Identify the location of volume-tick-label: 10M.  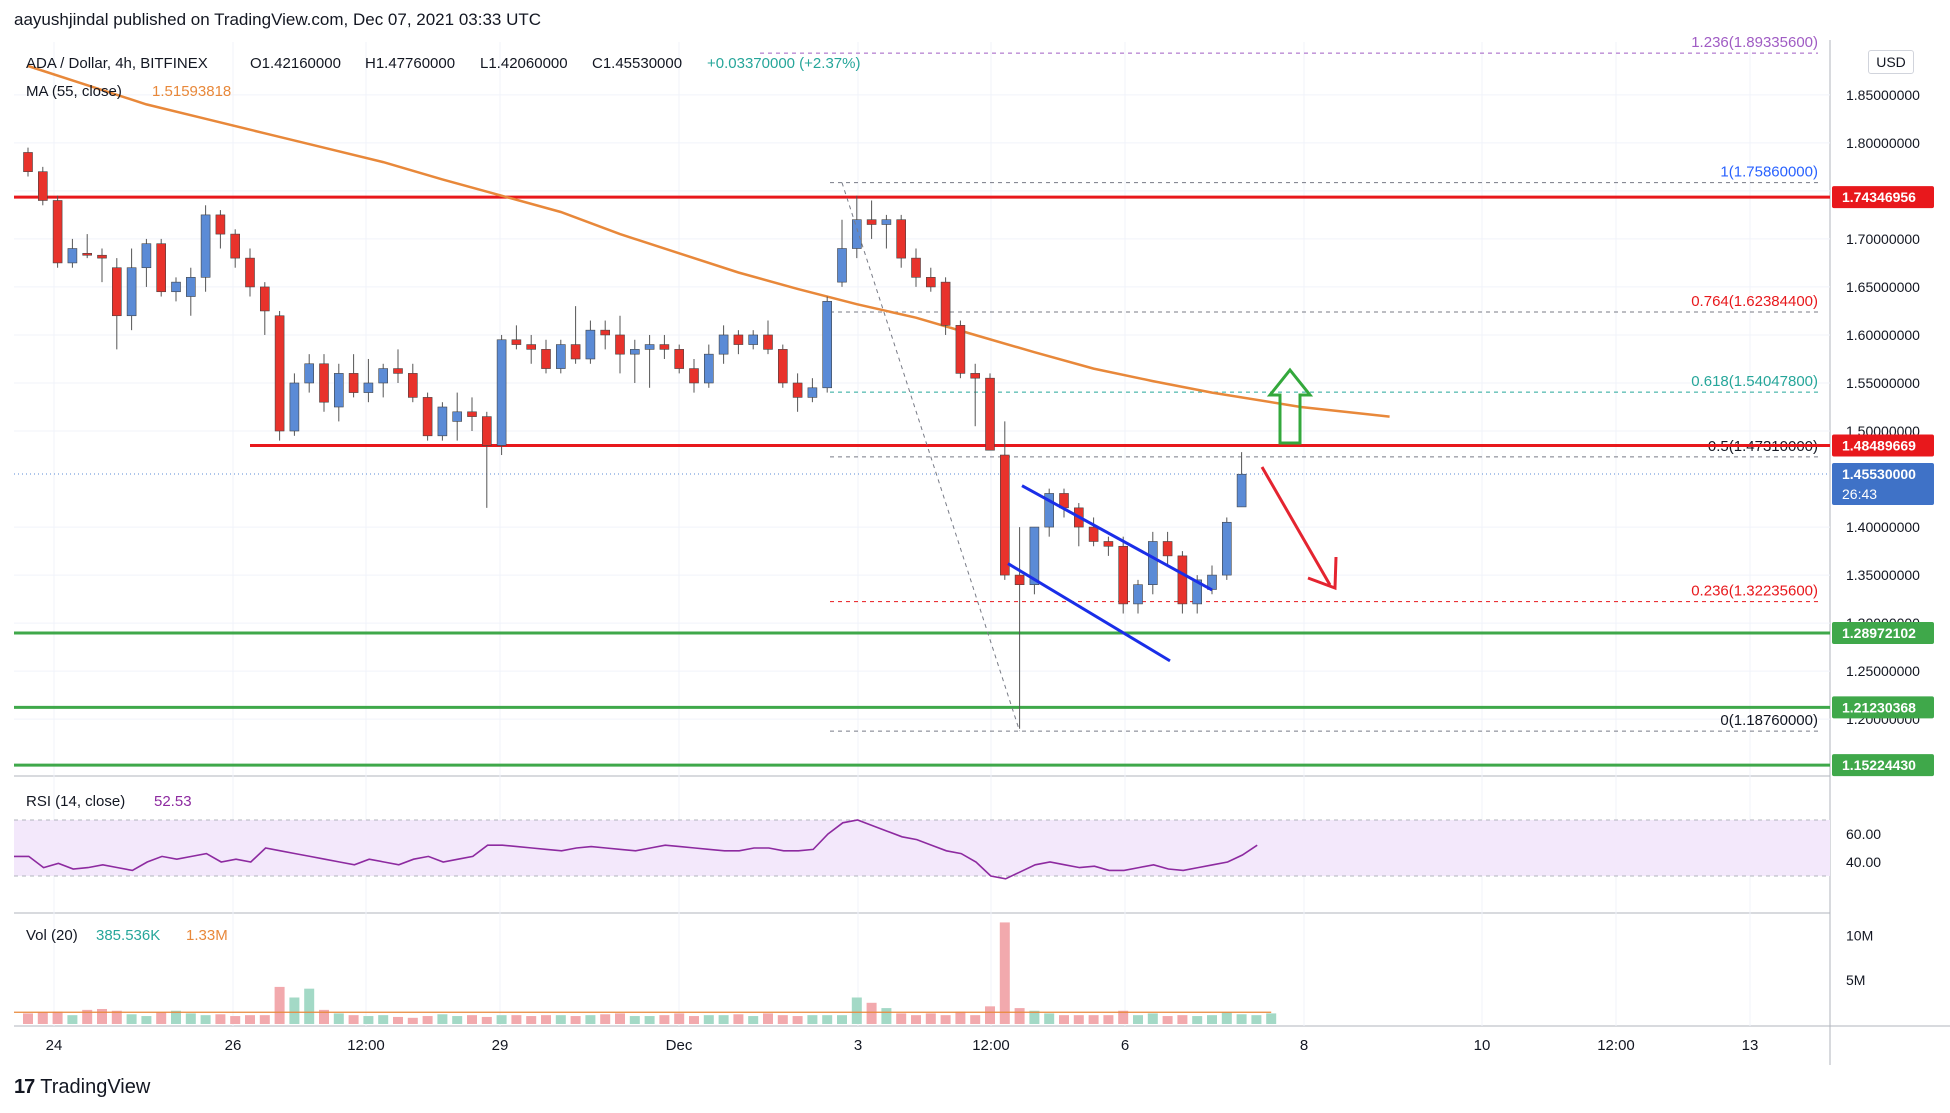
(1859, 936).